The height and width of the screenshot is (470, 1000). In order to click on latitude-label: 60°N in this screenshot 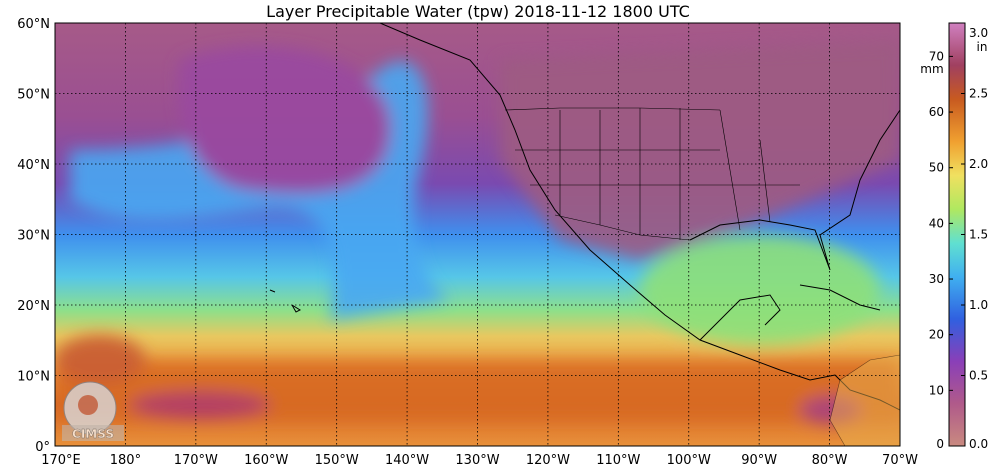, I will do `click(33, 24)`.